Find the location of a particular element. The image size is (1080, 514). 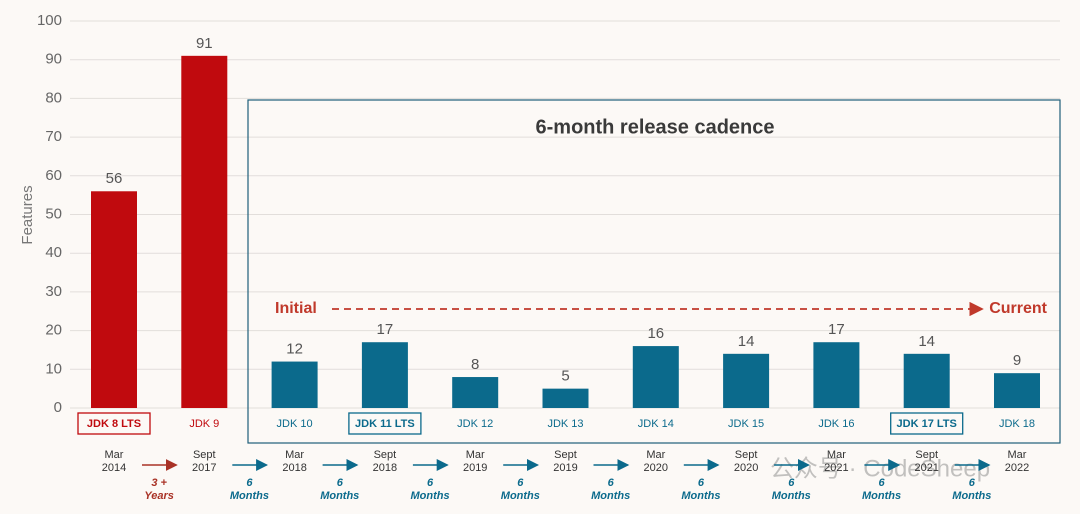

box-title: 6-month release cadence is located at coordinates (655, 127).